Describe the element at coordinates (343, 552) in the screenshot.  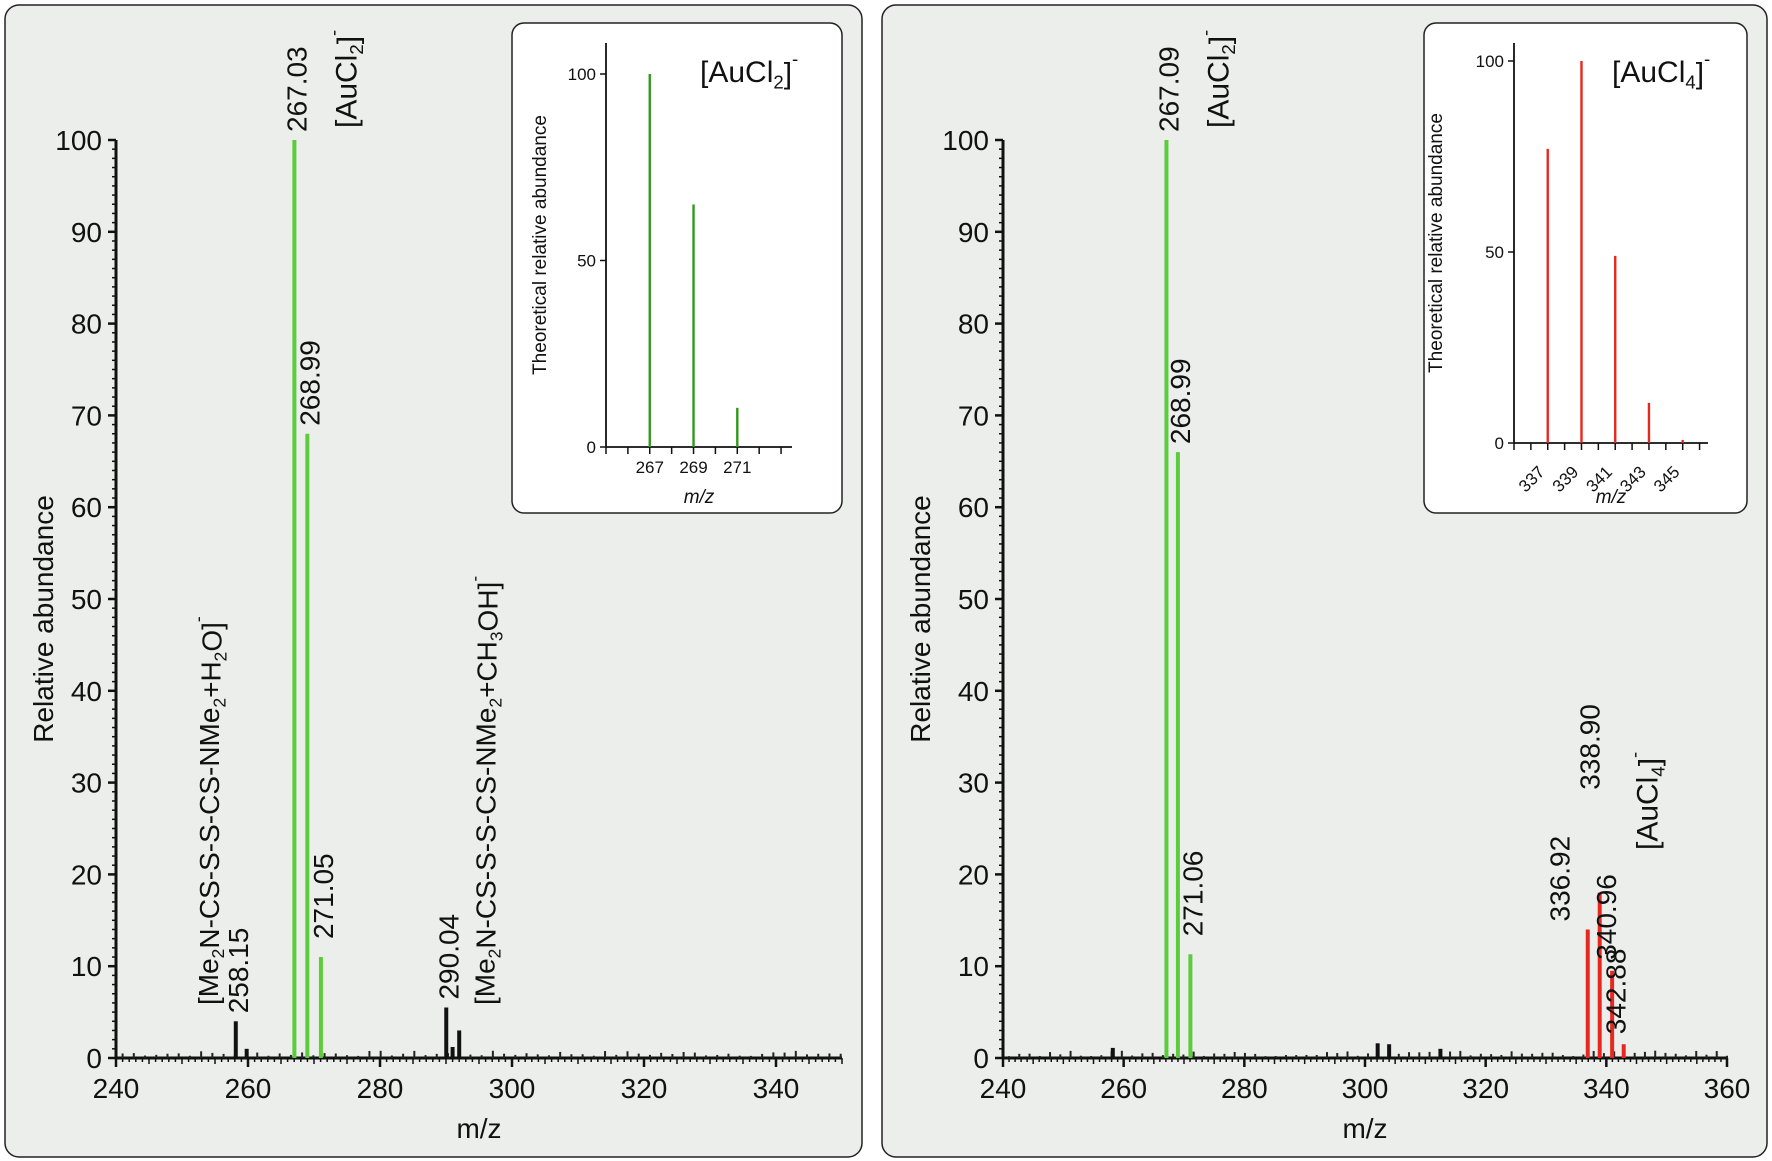
I see `peaks: 267.03 268.99 271.05 258.15 290.04` at that location.